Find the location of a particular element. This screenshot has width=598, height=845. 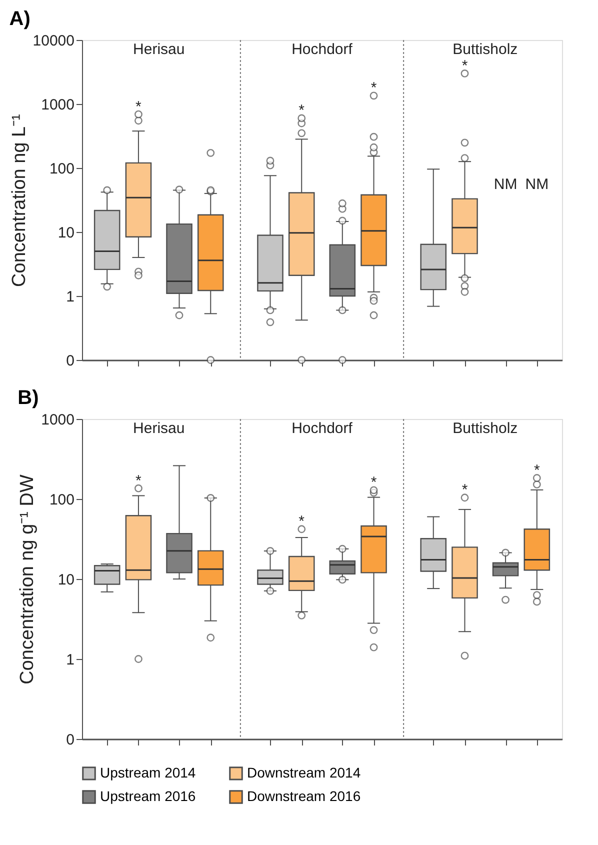

legend-label: Downstream 2014 is located at coordinates (304, 772).